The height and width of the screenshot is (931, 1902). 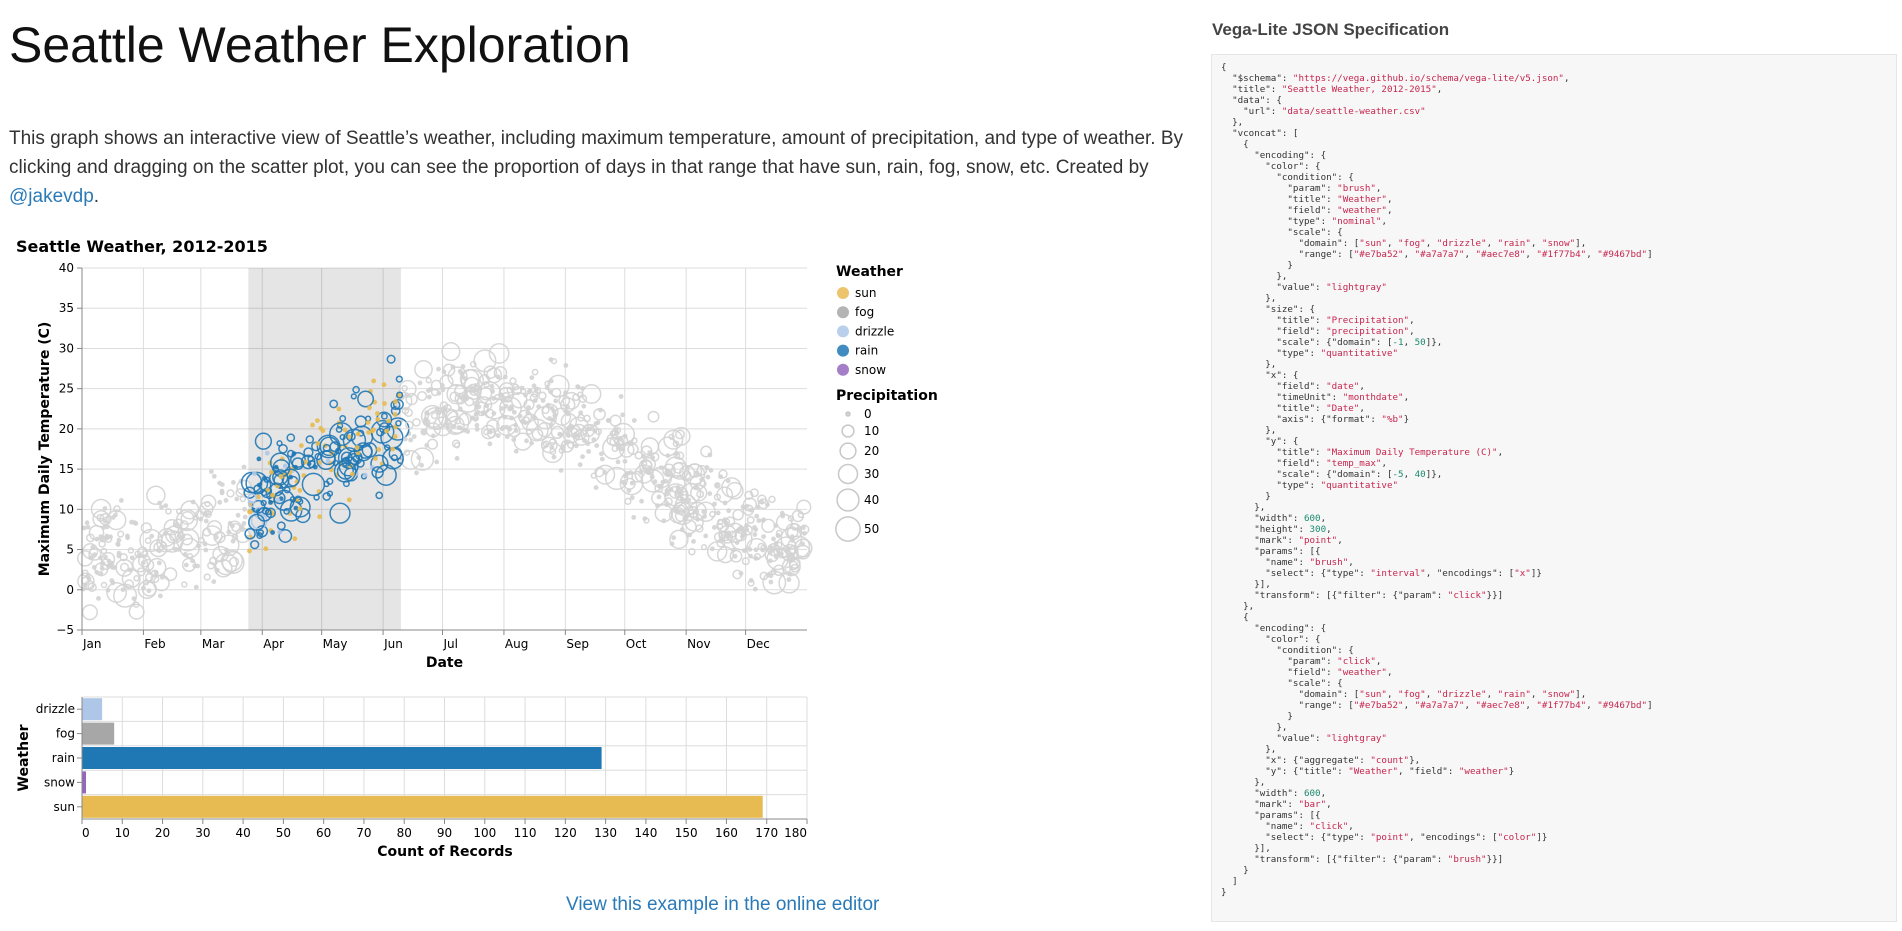 I want to click on bar-x-tick-label: 180, so click(x=795, y=833).